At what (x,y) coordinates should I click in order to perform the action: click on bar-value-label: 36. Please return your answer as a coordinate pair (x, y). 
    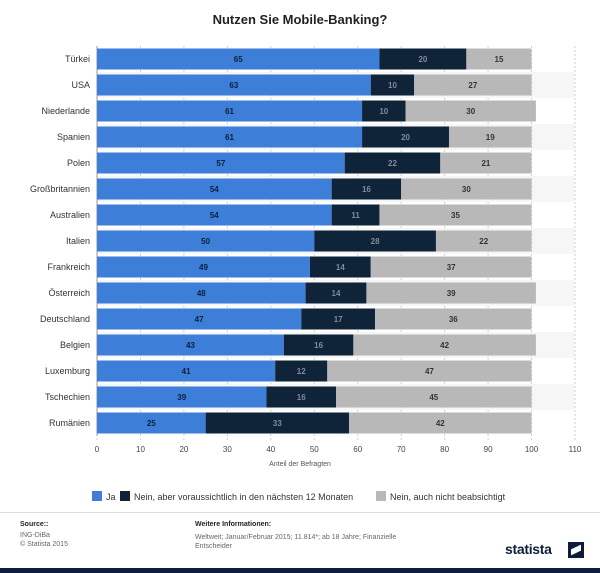
    Looking at the image, I should click on (453, 319).